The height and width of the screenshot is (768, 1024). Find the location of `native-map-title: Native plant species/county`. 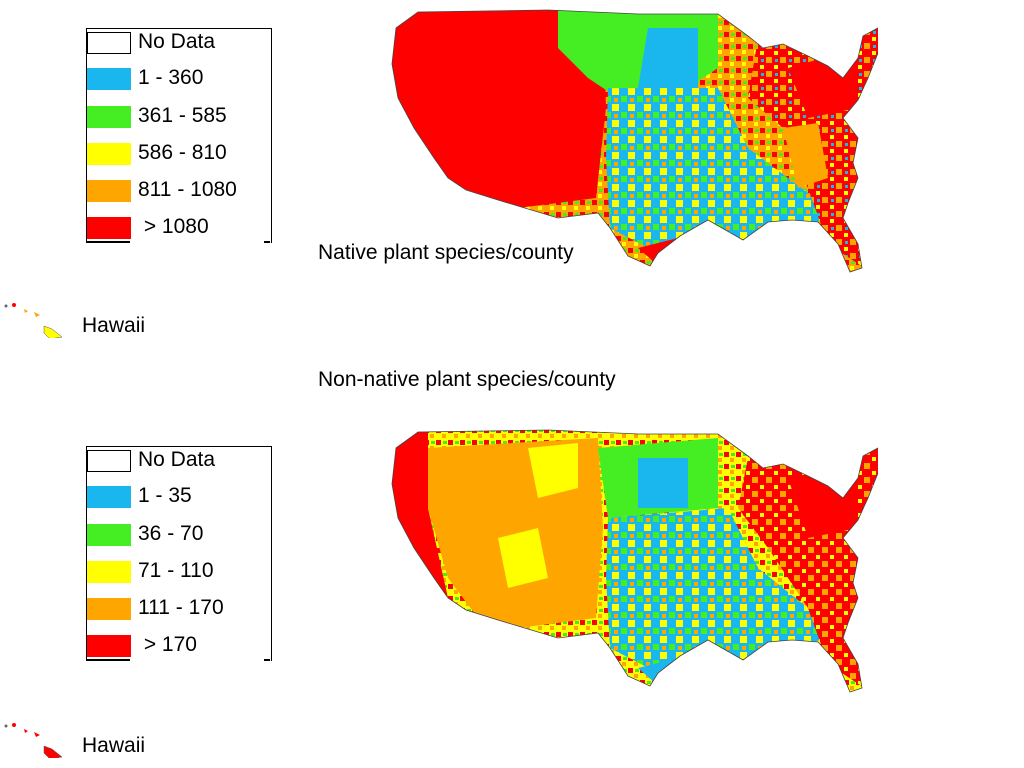

native-map-title: Native plant species/county is located at coordinates (446, 252).